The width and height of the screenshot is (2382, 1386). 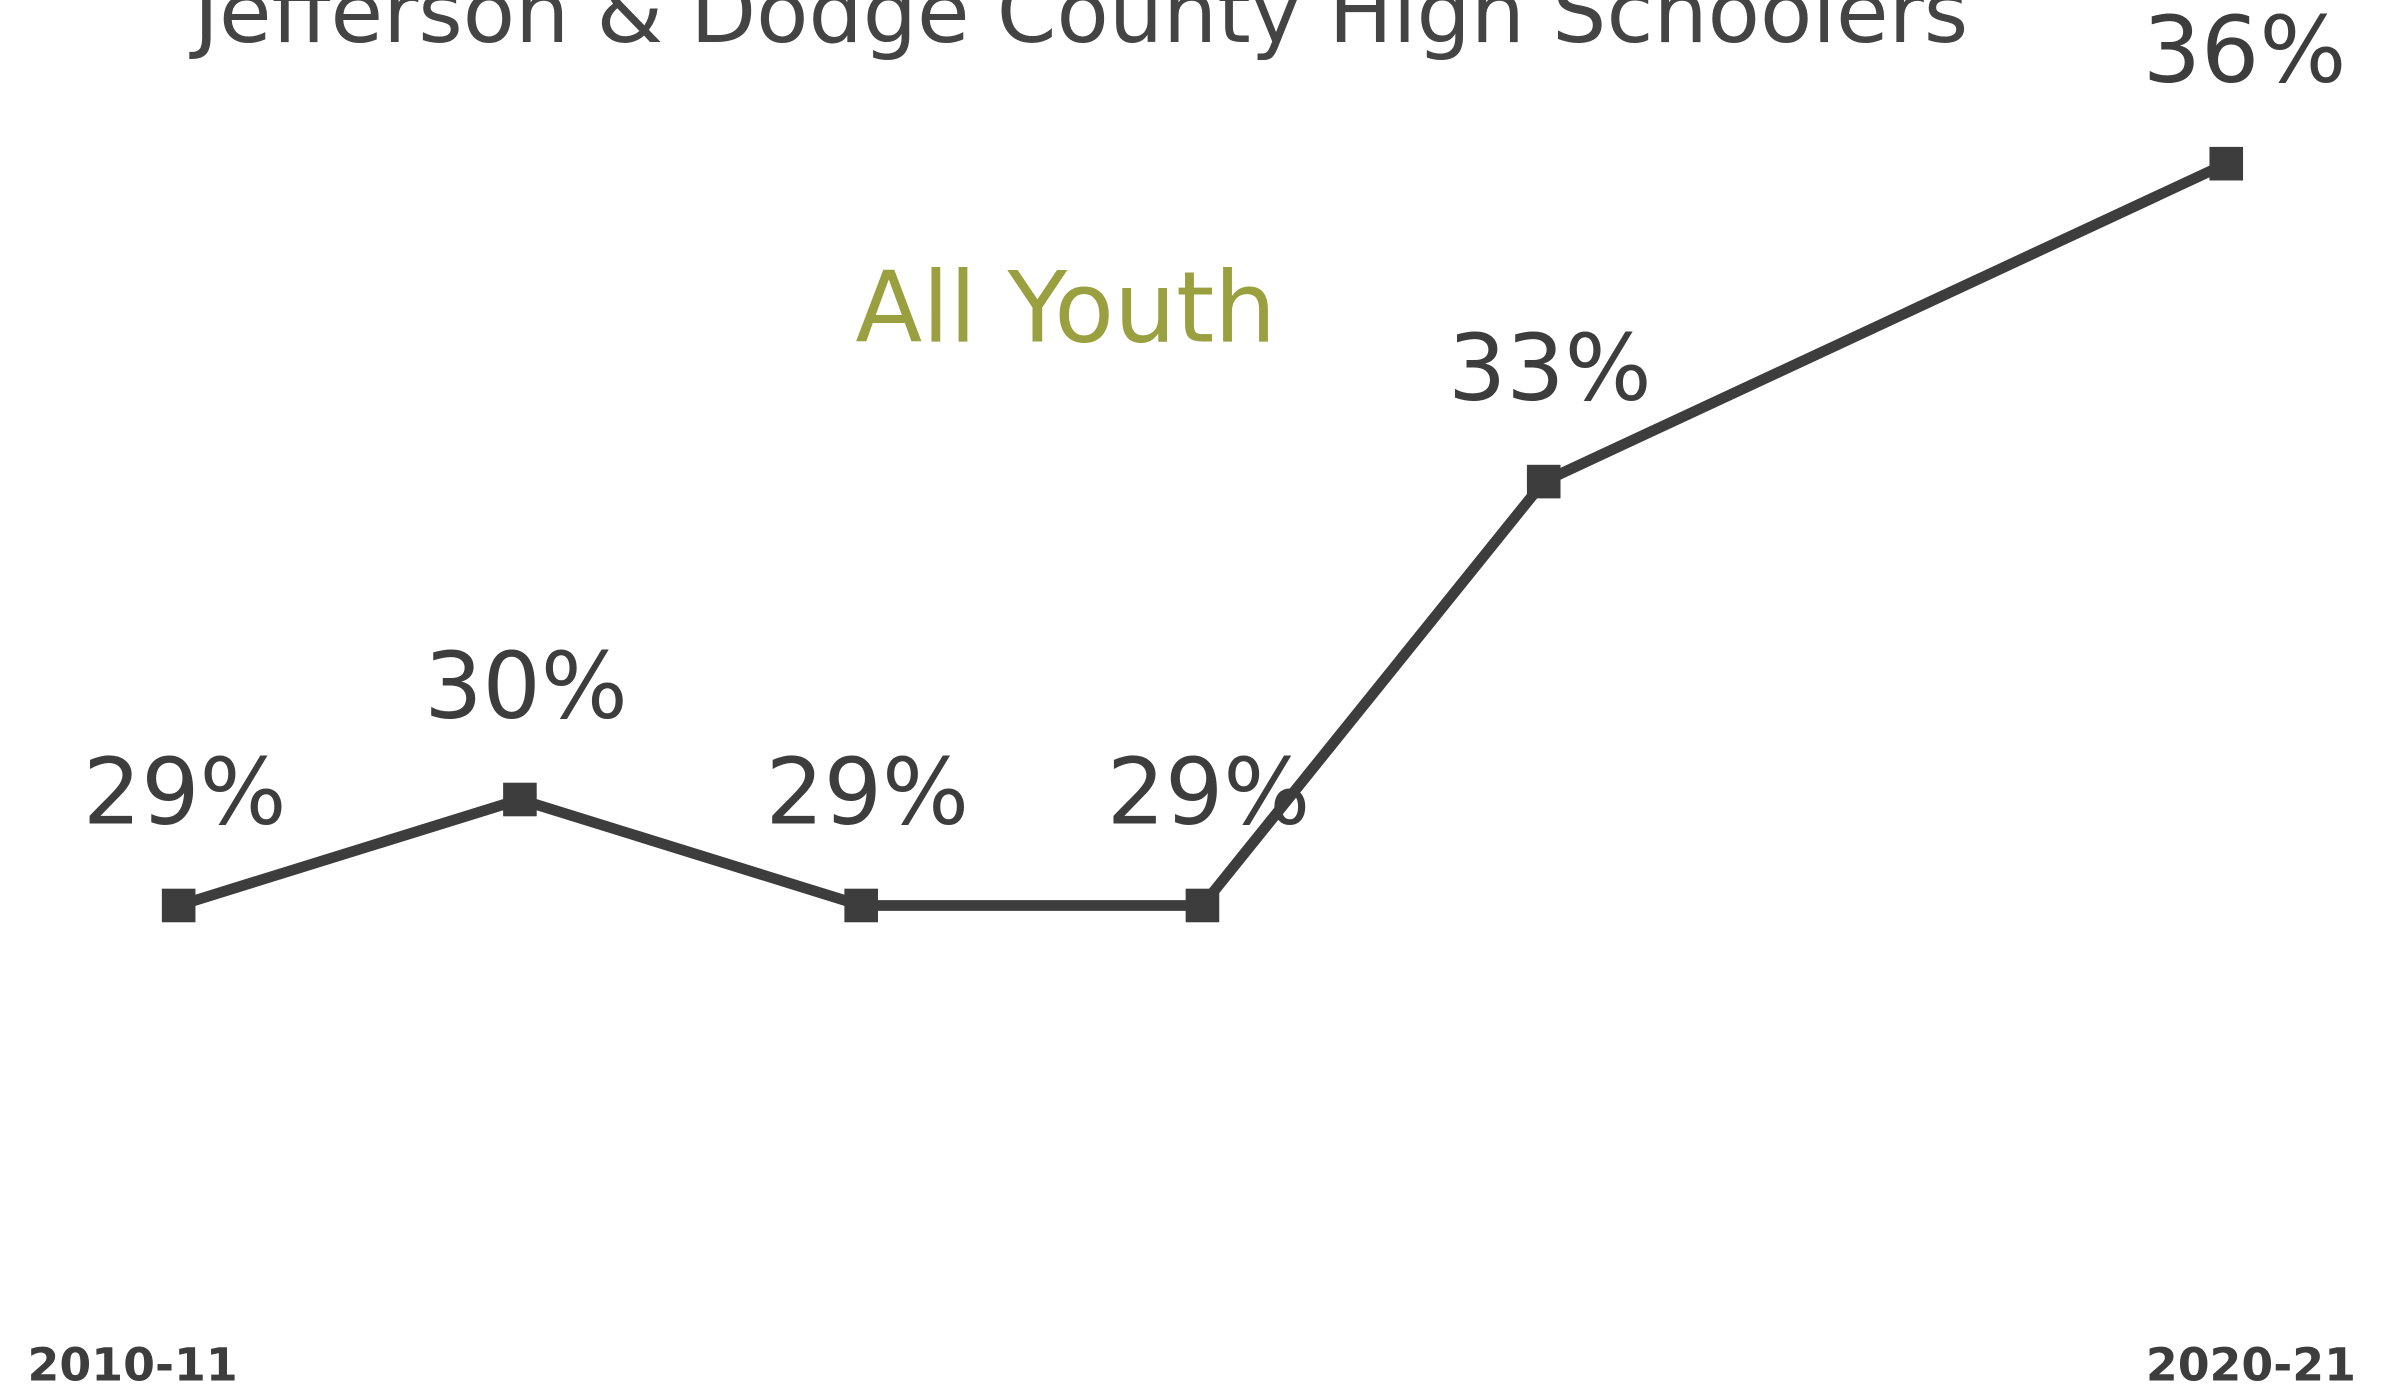 What do you see at coordinates (2251, 1362) in the screenshot?
I see `x-tick-label: 2020-21` at bounding box center [2251, 1362].